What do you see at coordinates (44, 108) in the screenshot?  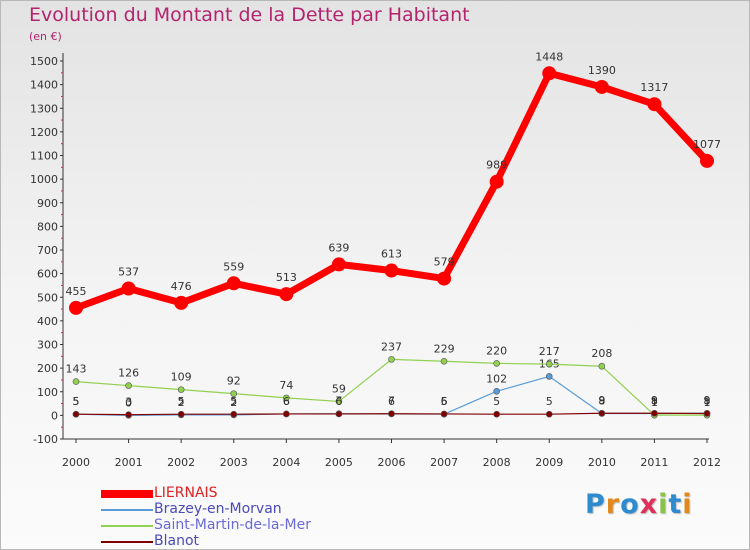 I see `y-tick-label: 1300` at bounding box center [44, 108].